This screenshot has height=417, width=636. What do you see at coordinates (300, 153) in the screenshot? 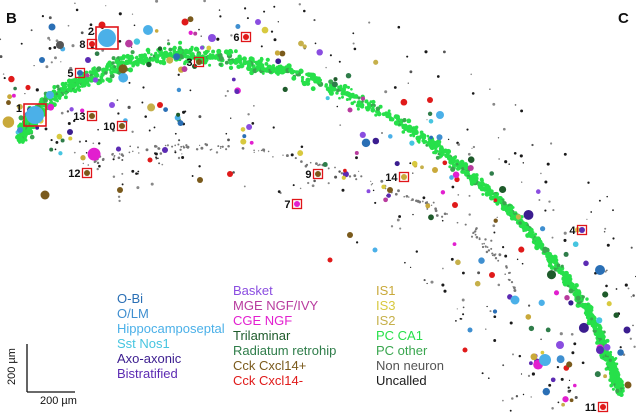
I see `interneuron-point-is3` at bounding box center [300, 153].